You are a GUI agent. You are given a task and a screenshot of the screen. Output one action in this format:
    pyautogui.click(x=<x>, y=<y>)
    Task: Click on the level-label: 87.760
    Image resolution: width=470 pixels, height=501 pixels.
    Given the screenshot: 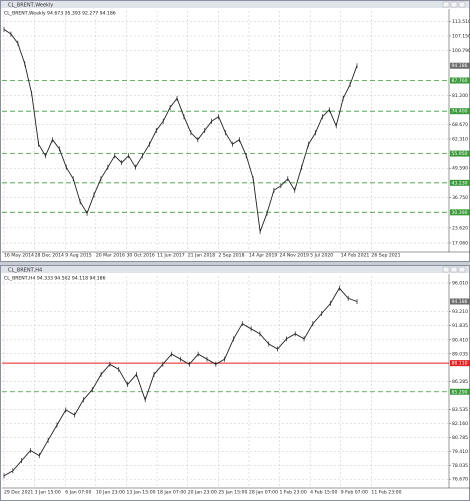 What is the action you would take?
    pyautogui.click(x=460, y=81)
    